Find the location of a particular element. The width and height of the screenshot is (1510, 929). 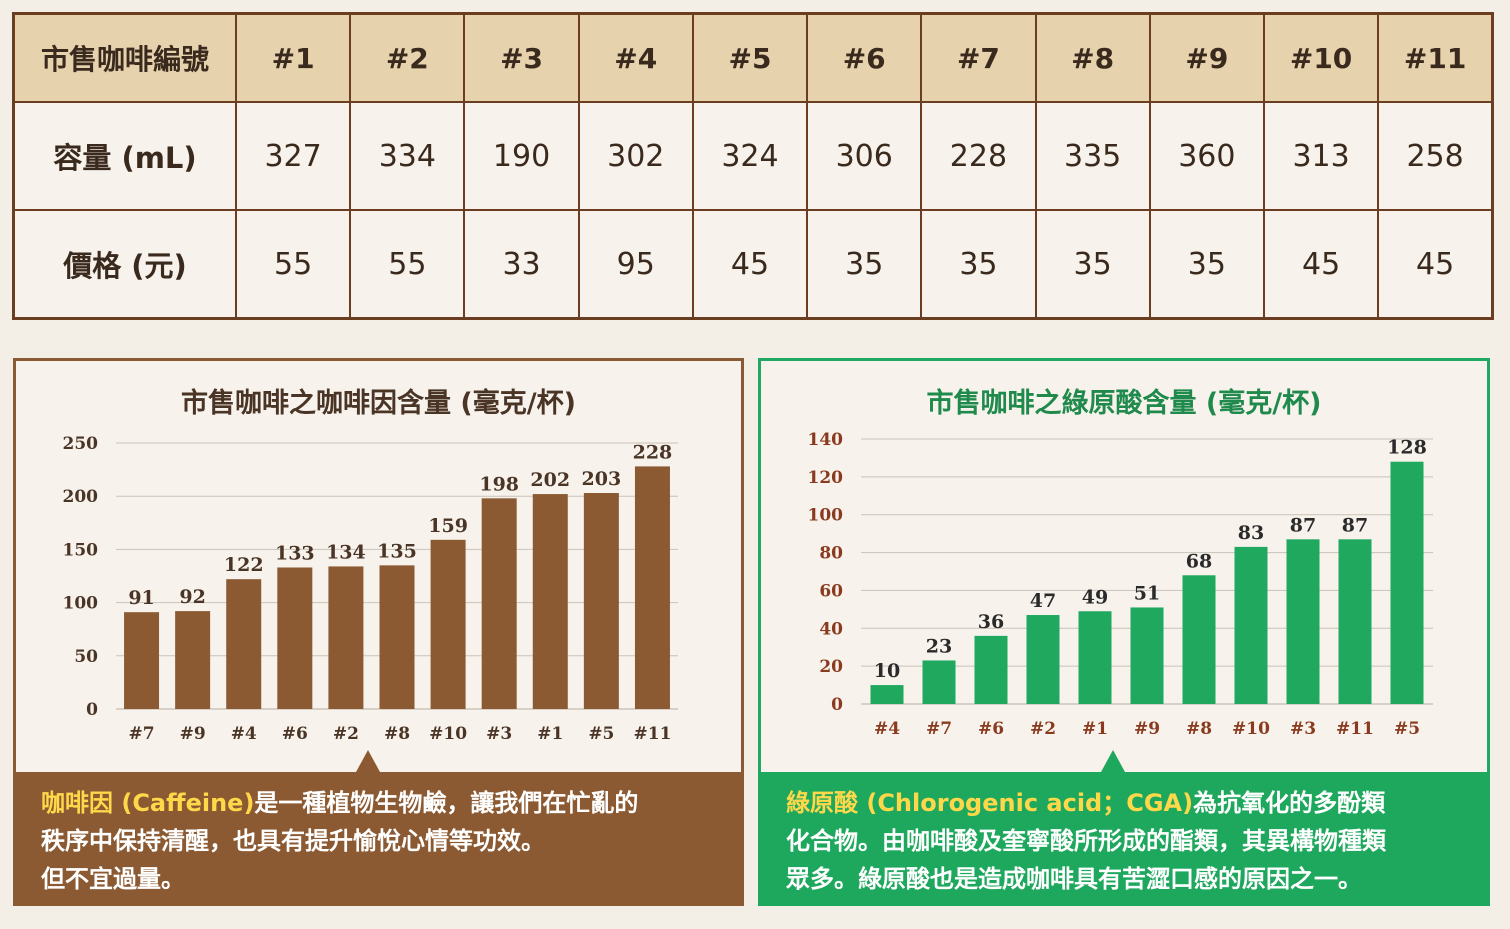

table-header-cell: #2 is located at coordinates (407, 57).